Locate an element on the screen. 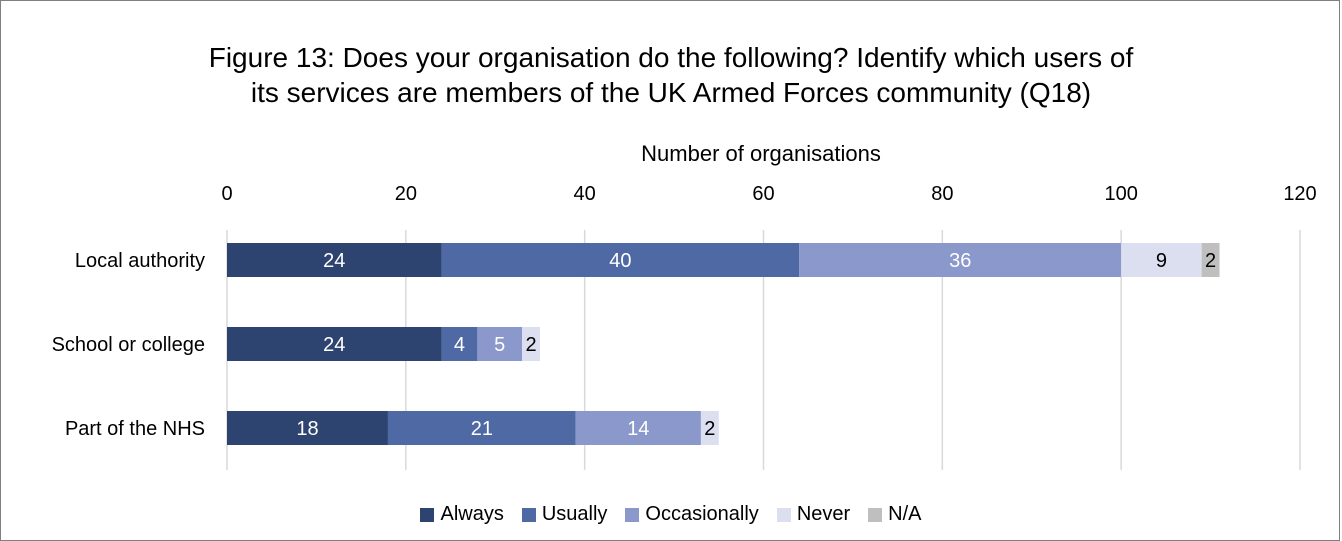 Image resolution: width=1342 pixels, height=541 pixels. legend-label: Usually is located at coordinates (574, 514).